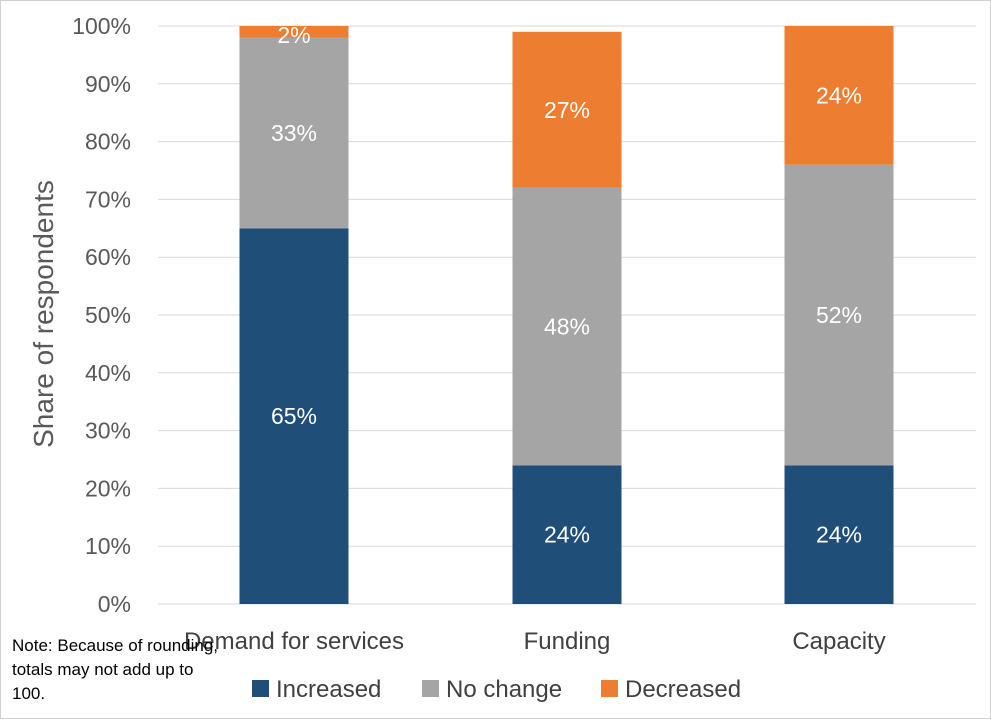 The height and width of the screenshot is (720, 991). I want to click on bar-demand-for-services-decreased, so click(294, 32).